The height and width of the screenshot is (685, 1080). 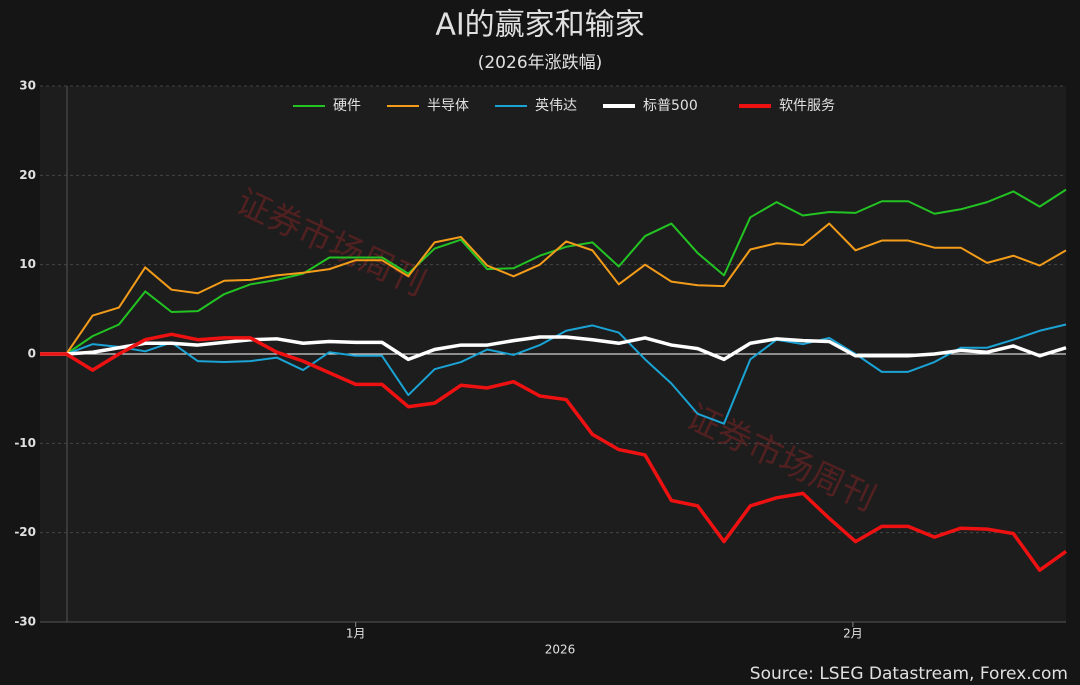 What do you see at coordinates (356, 634) in the screenshot?
I see `x-tick-label: 1月` at bounding box center [356, 634].